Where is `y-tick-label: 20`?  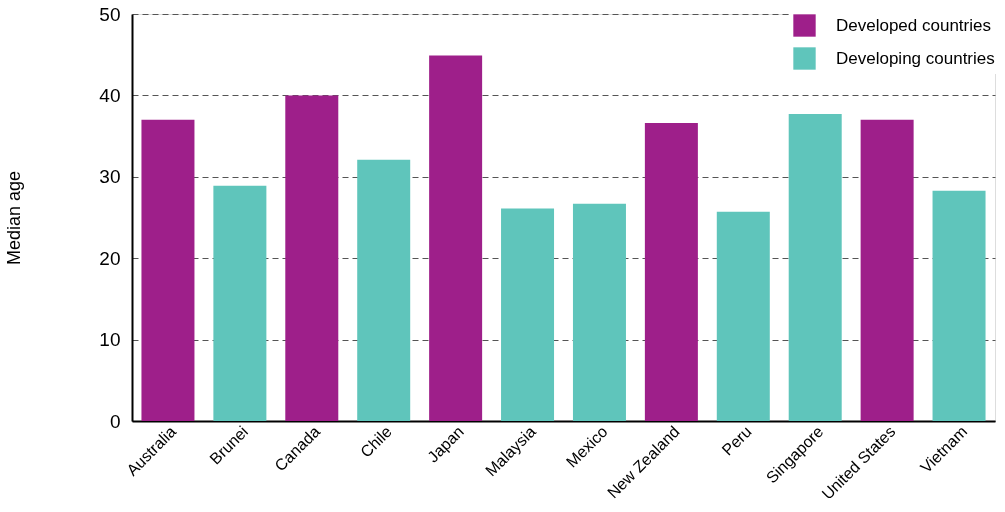
y-tick-label: 20 is located at coordinates (110, 258).